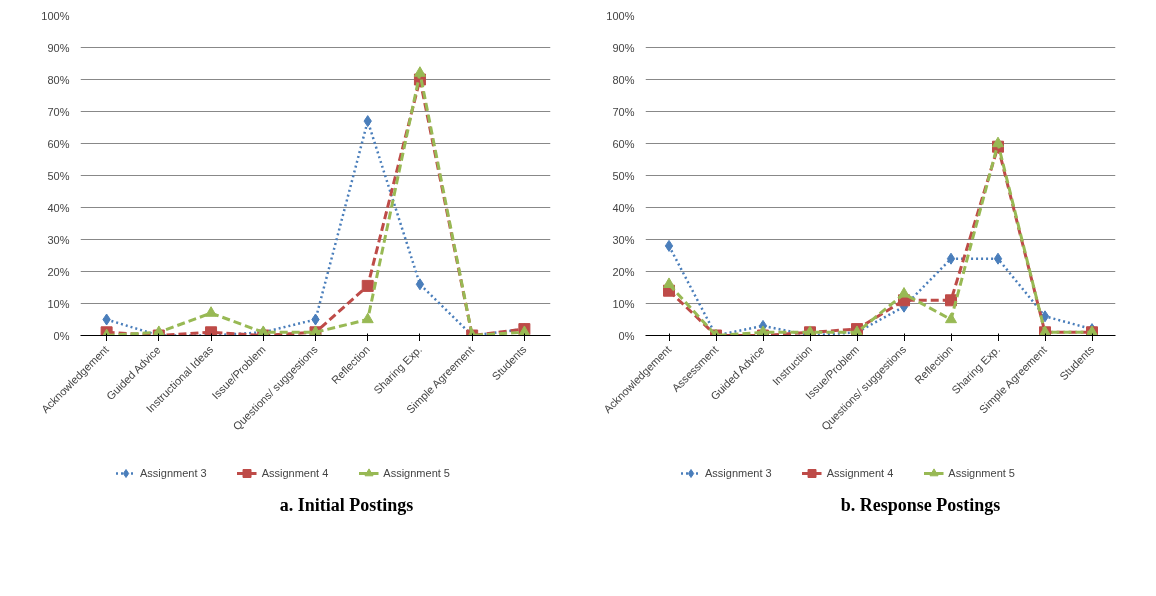  What do you see at coordinates (920, 504) in the screenshot?
I see `text: b. Response Postings` at bounding box center [920, 504].